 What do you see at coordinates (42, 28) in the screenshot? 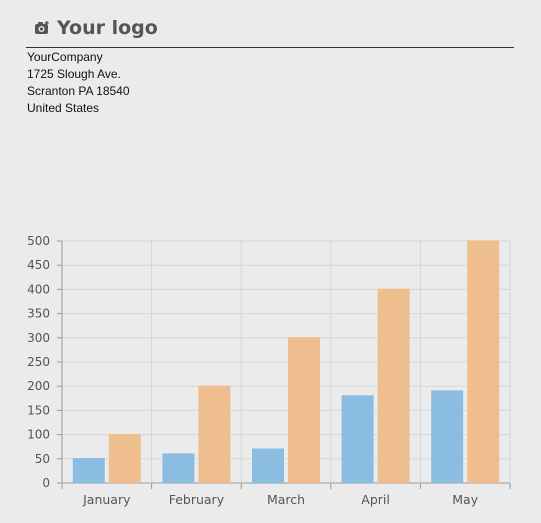
I see `camera-icon` at bounding box center [42, 28].